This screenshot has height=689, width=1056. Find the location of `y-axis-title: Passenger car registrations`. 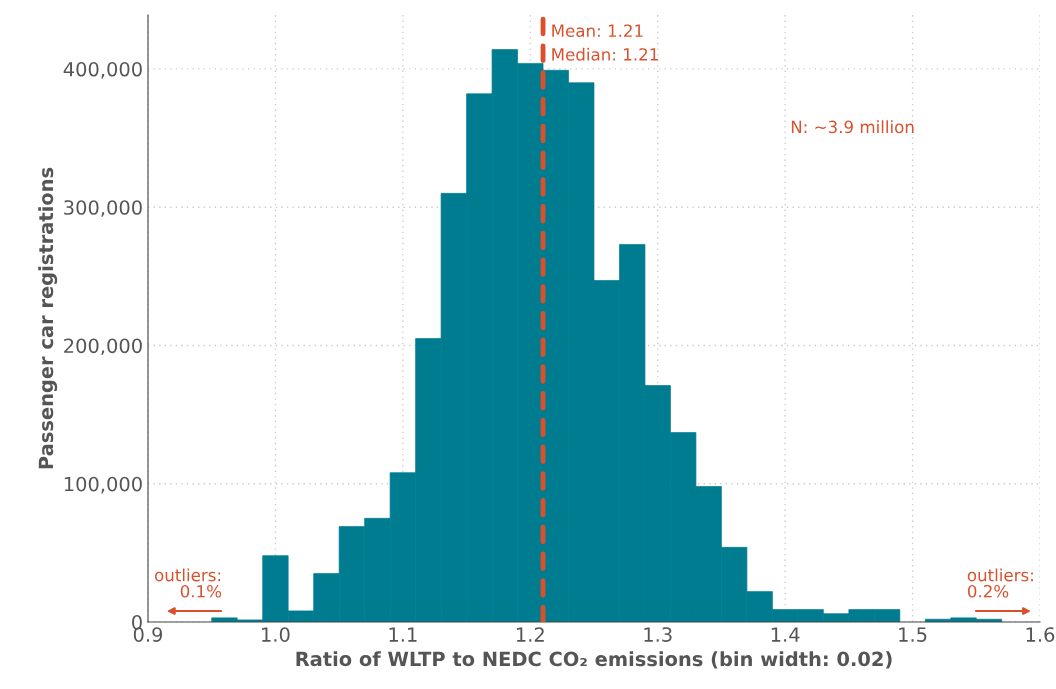

y-axis-title: Passenger car registrations is located at coordinates (48, 318).